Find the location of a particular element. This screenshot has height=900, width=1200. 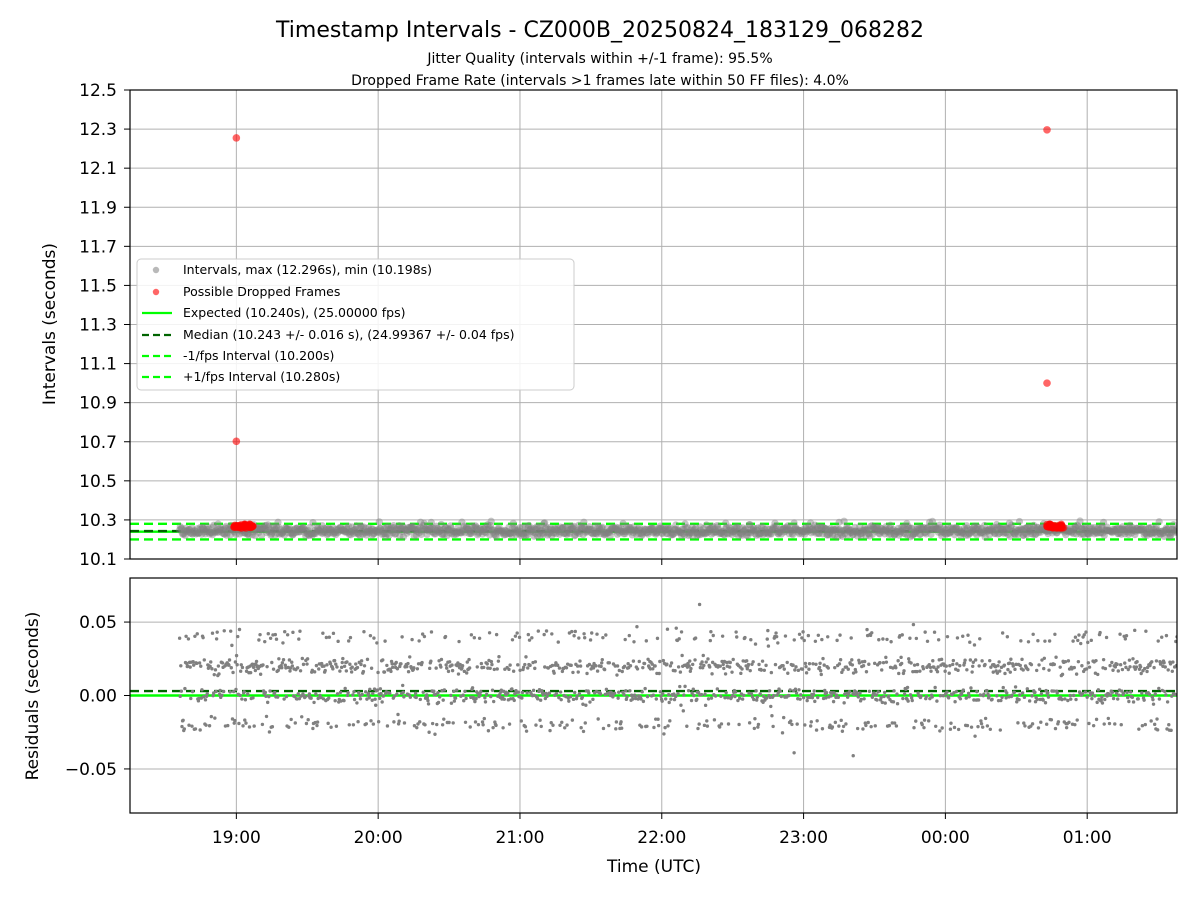

y-tick-label: 11.3 is located at coordinates (98, 326).